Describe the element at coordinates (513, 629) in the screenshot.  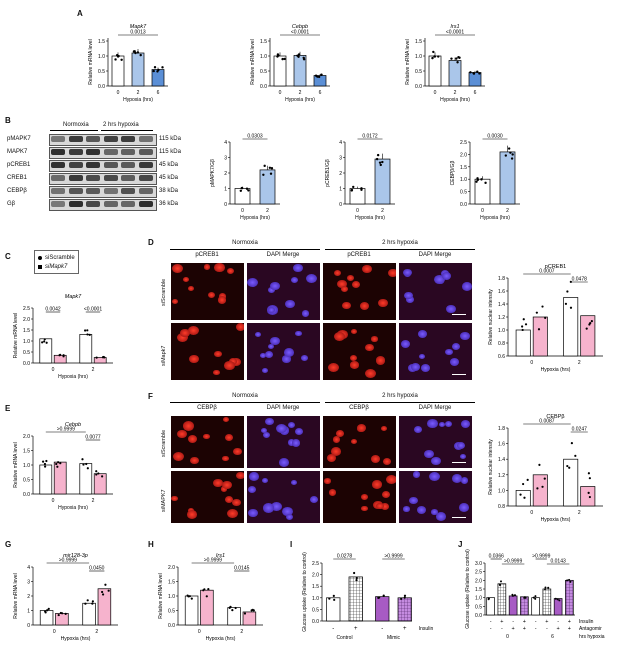
I see `antagomir-sign: +` at that location.